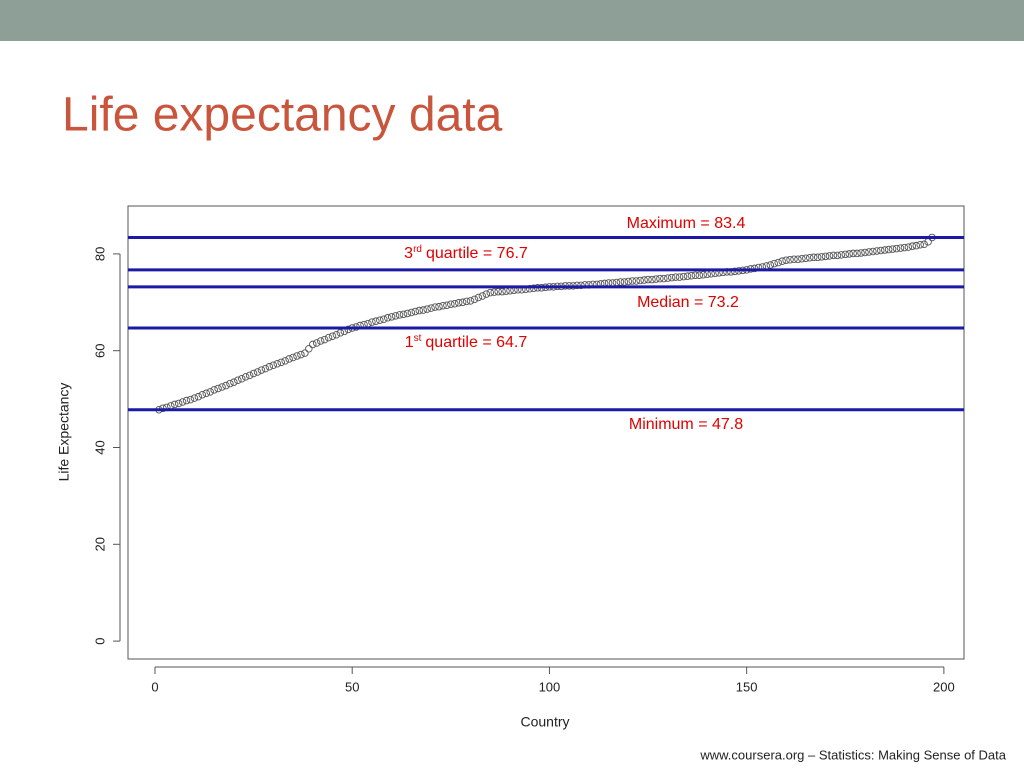 This screenshot has height=768, width=1024. Describe the element at coordinates (282, 115) in the screenshot. I see `slide-title: Life expectancy data` at that location.